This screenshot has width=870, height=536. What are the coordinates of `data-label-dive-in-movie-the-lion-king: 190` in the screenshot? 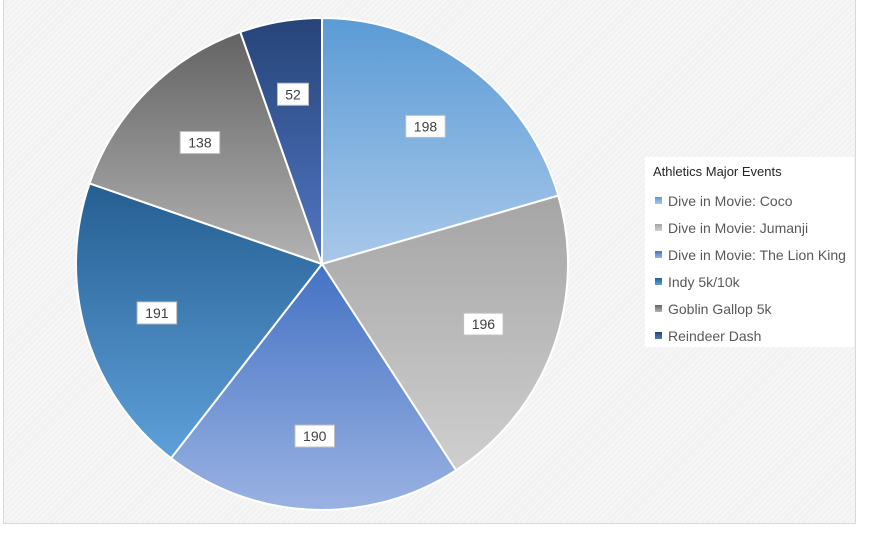 It's located at (314, 436).